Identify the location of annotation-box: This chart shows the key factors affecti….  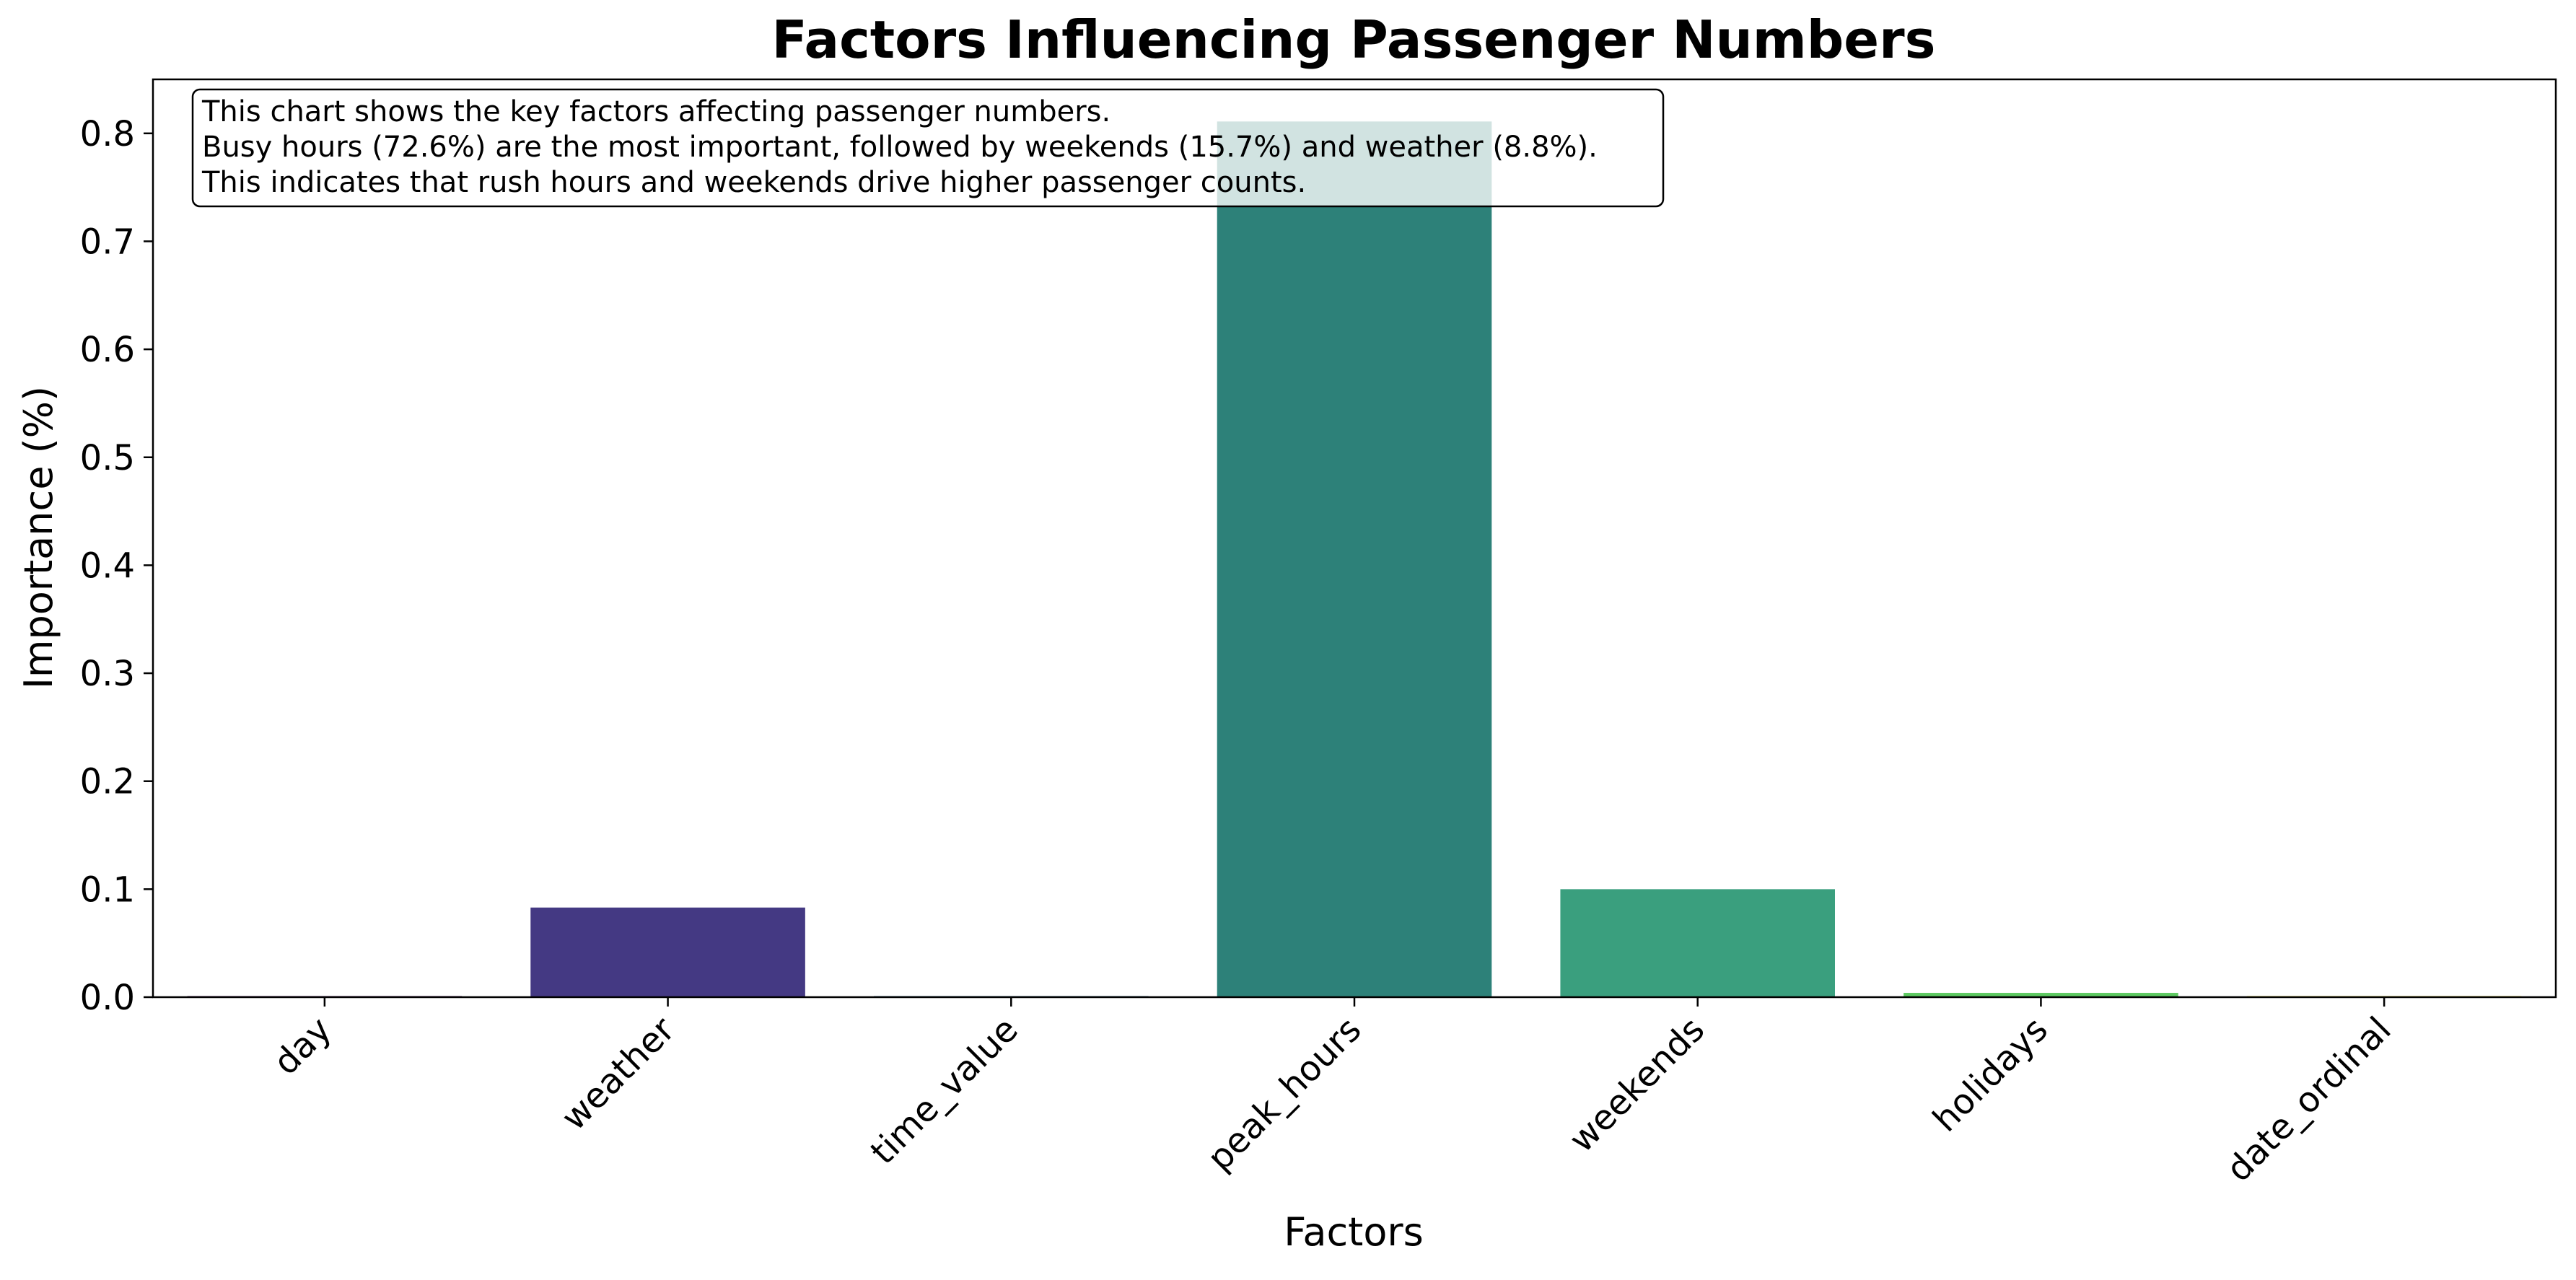
(928, 148).